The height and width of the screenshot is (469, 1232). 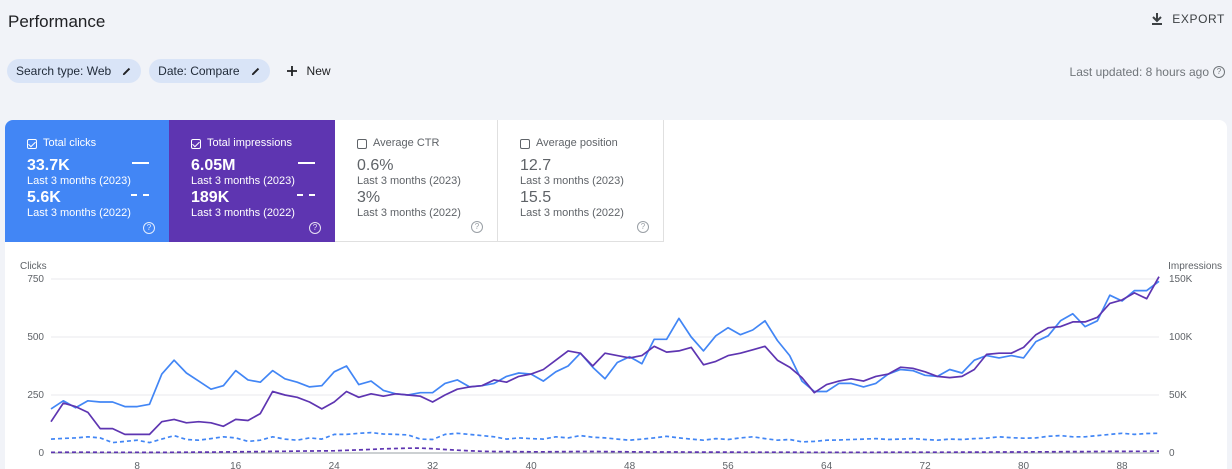 What do you see at coordinates (35, 279) in the screenshot?
I see `y-left-tick-label: 750` at bounding box center [35, 279].